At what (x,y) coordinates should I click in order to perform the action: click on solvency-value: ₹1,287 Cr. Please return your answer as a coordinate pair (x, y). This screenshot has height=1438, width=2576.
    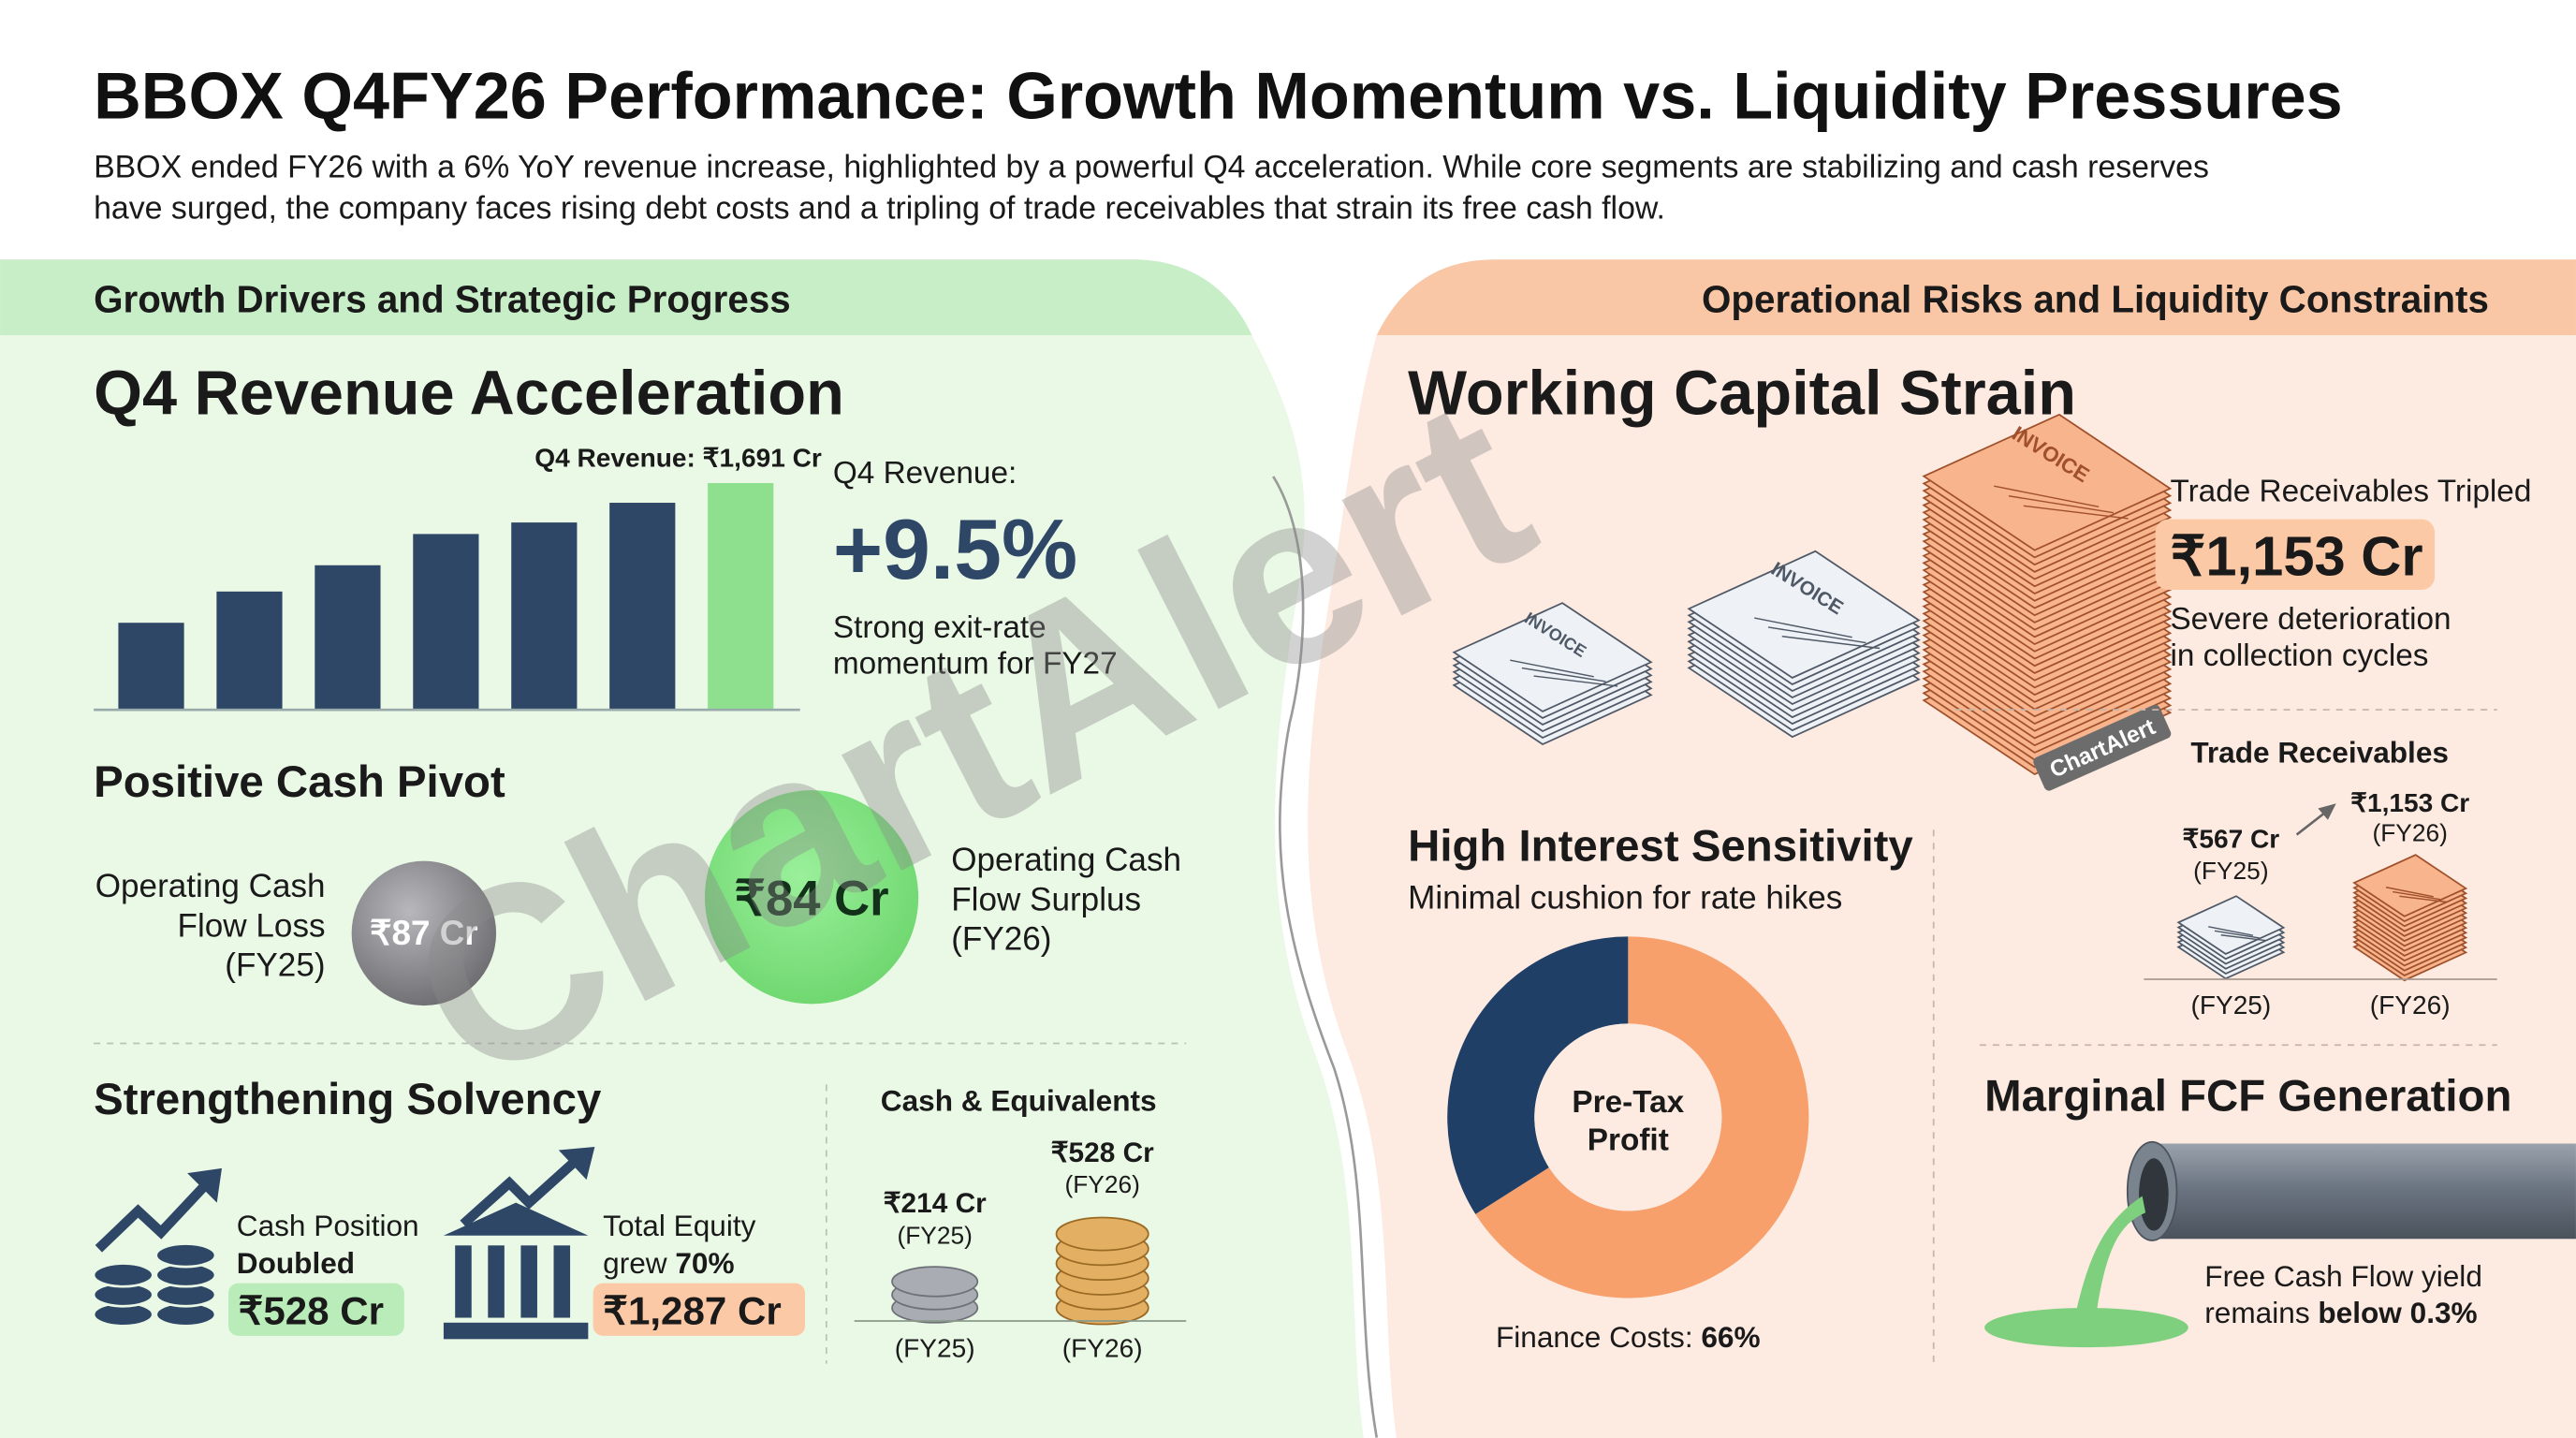
    Looking at the image, I should click on (692, 1311).